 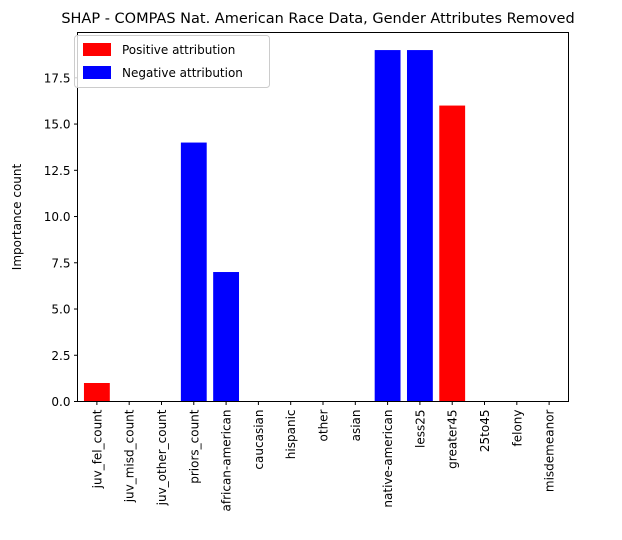 What do you see at coordinates (57, 125) in the screenshot?
I see `y-tick-label: 15.0` at bounding box center [57, 125].